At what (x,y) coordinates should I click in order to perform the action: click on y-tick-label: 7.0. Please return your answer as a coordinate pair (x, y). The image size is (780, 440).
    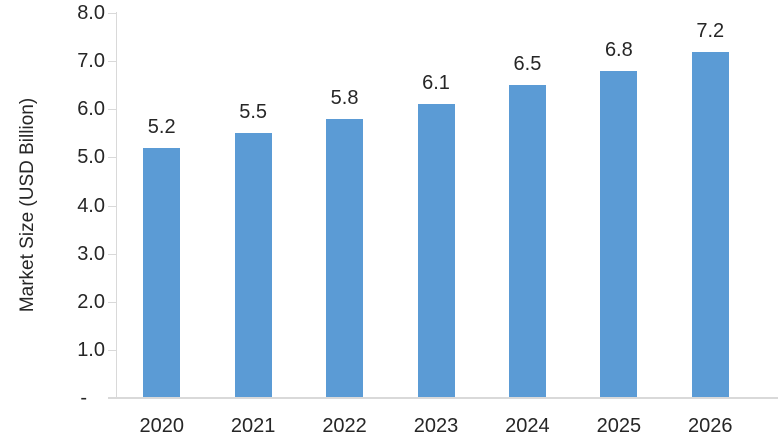
    Looking at the image, I should click on (91, 61).